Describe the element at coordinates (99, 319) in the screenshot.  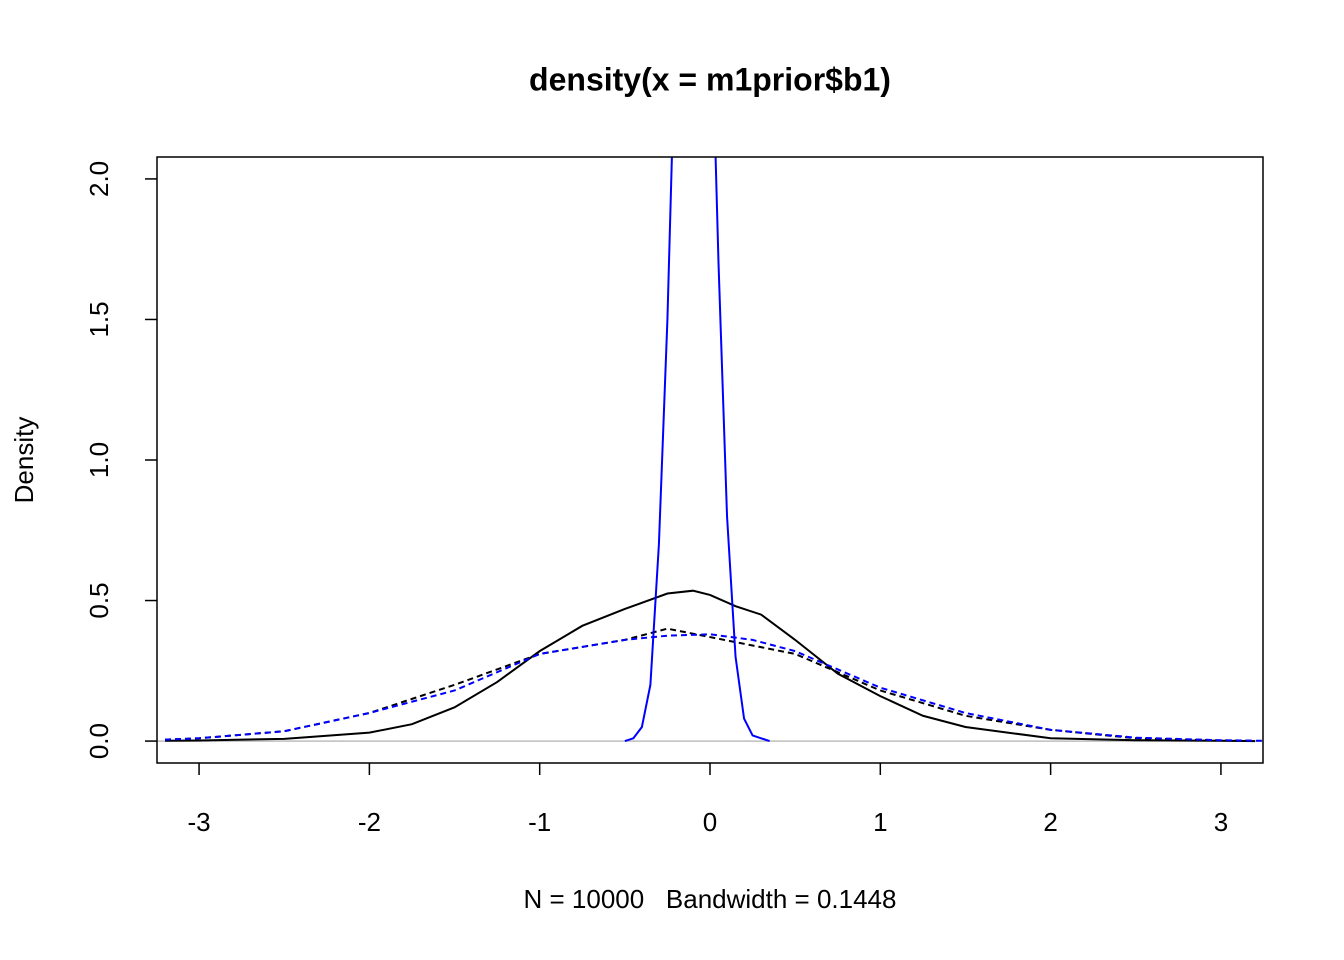
I see `y-tick-label: 1.5` at that location.